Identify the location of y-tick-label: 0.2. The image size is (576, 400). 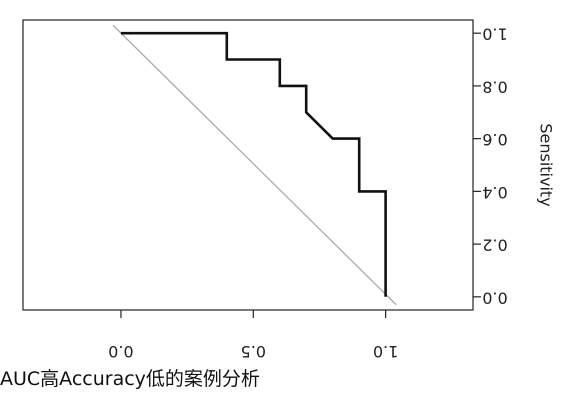
(494, 245).